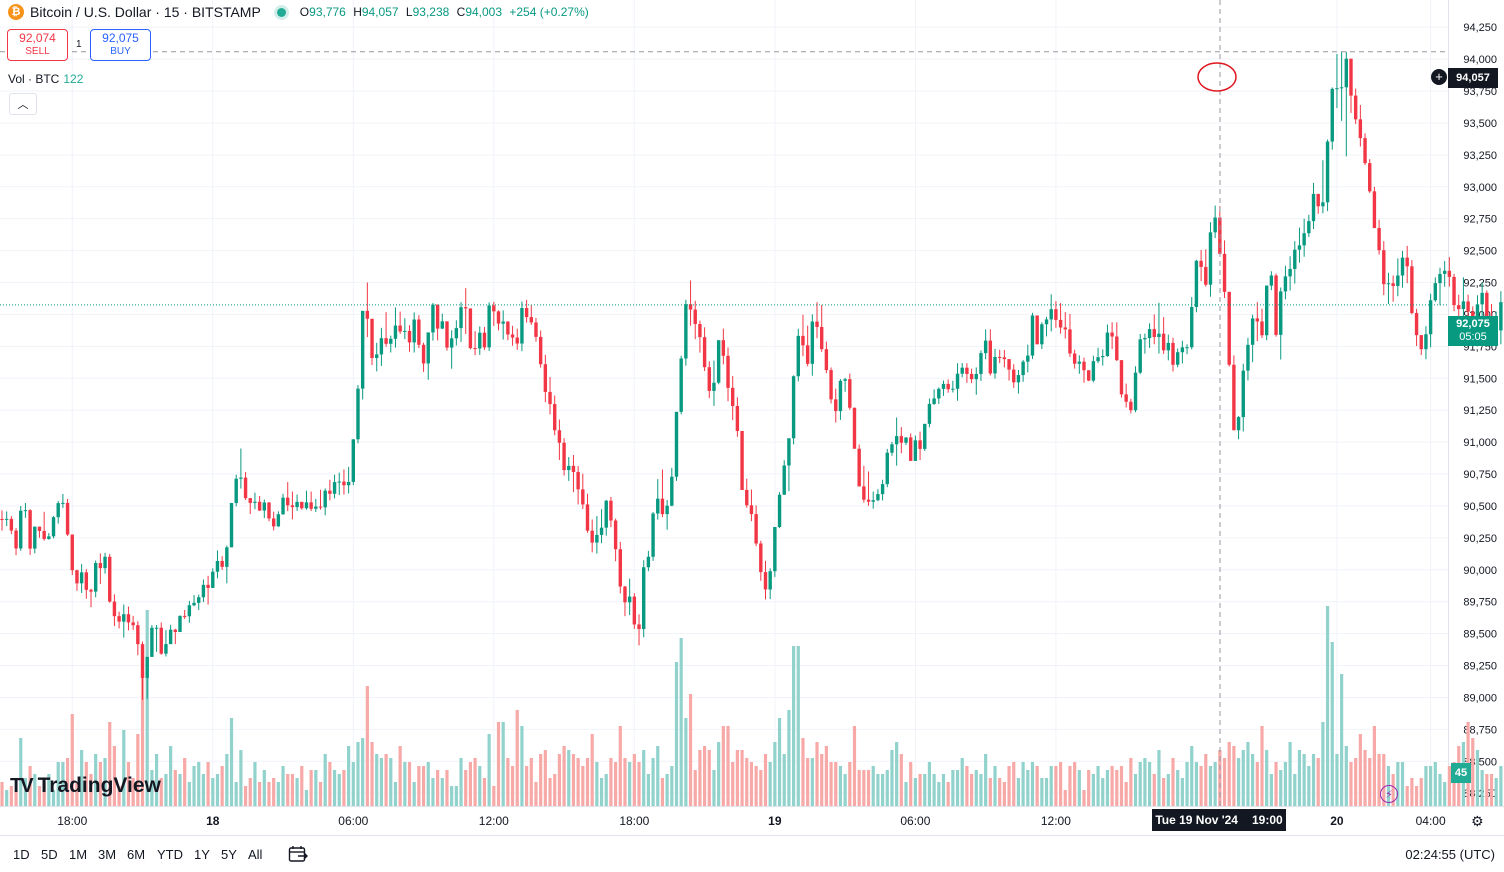 The width and height of the screenshot is (1504, 872). I want to click on sell-button: 92,074 SELL, so click(37, 45).